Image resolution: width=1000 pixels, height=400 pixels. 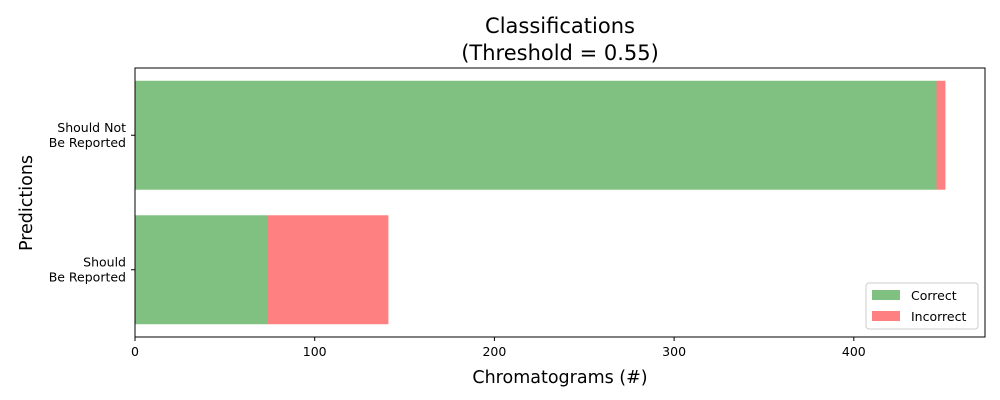 I want to click on y-axis-label: Predictions, so click(x=27, y=203).